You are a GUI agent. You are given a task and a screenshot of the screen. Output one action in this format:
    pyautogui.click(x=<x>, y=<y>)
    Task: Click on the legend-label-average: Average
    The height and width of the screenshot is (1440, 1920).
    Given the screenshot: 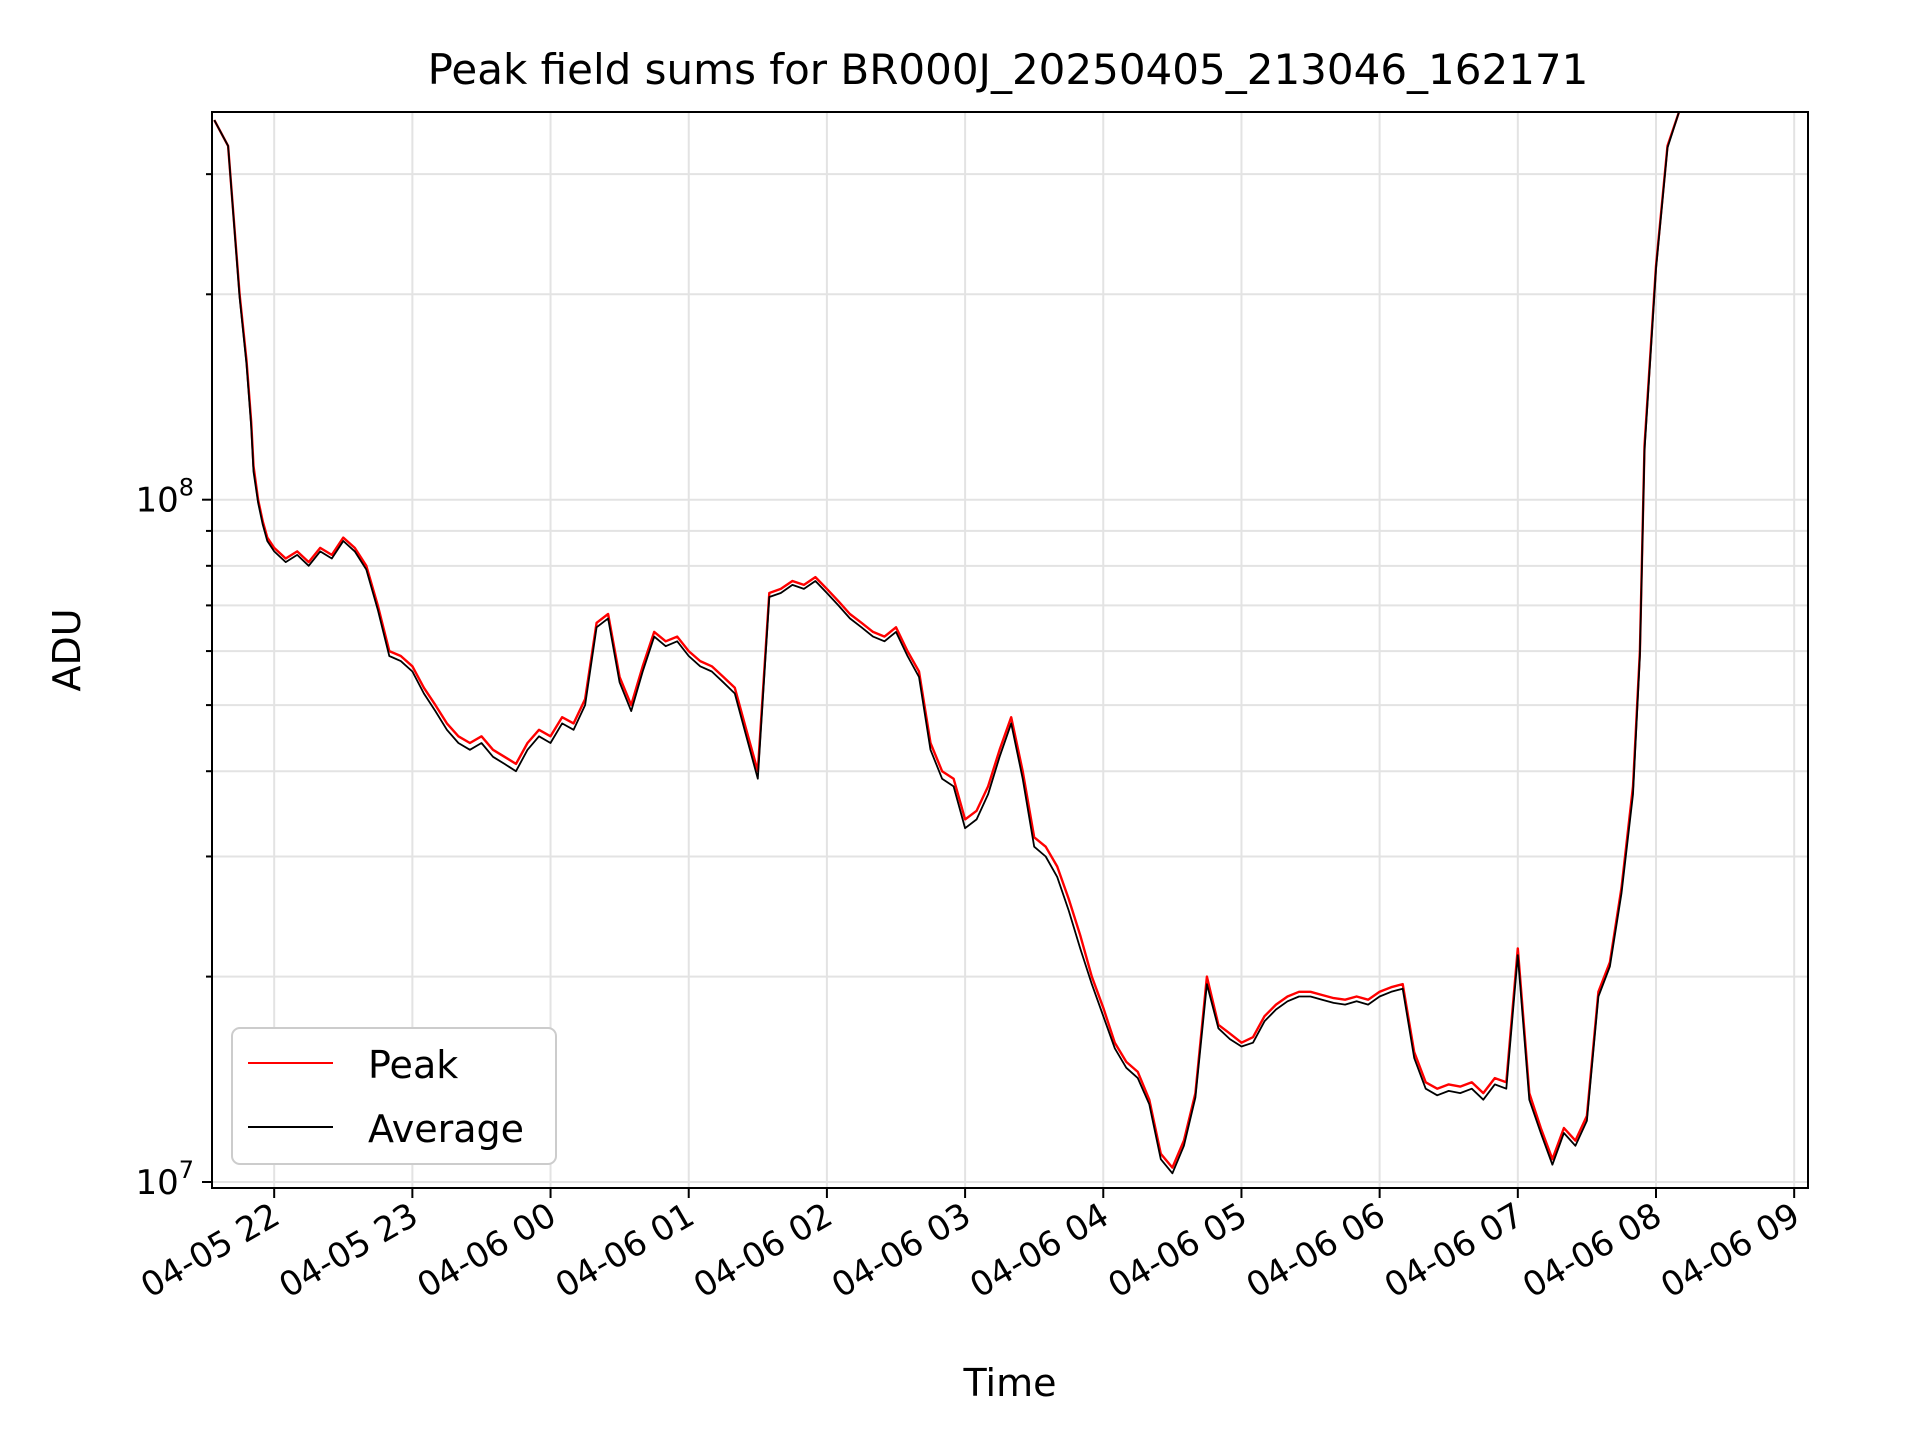 What is the action you would take?
    pyautogui.click(x=446, y=1129)
    